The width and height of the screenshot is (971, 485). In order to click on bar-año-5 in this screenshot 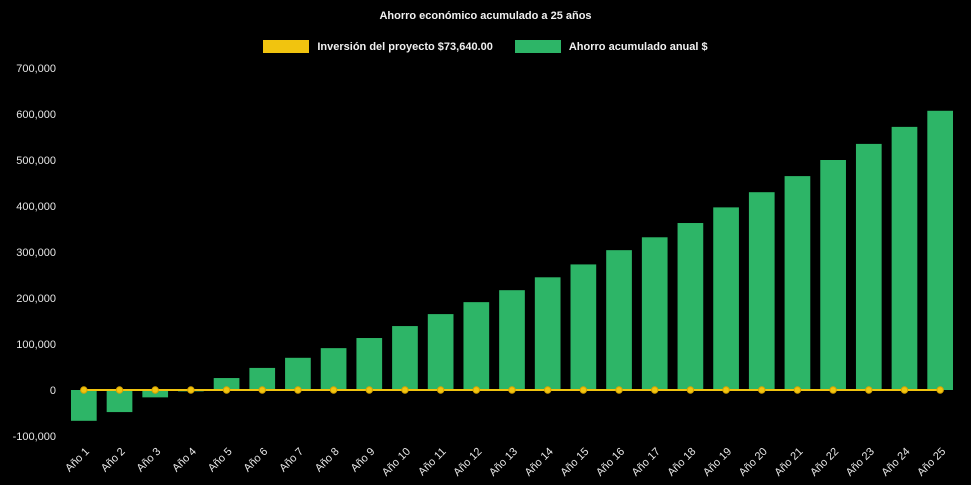, I will do `click(226, 384)`.